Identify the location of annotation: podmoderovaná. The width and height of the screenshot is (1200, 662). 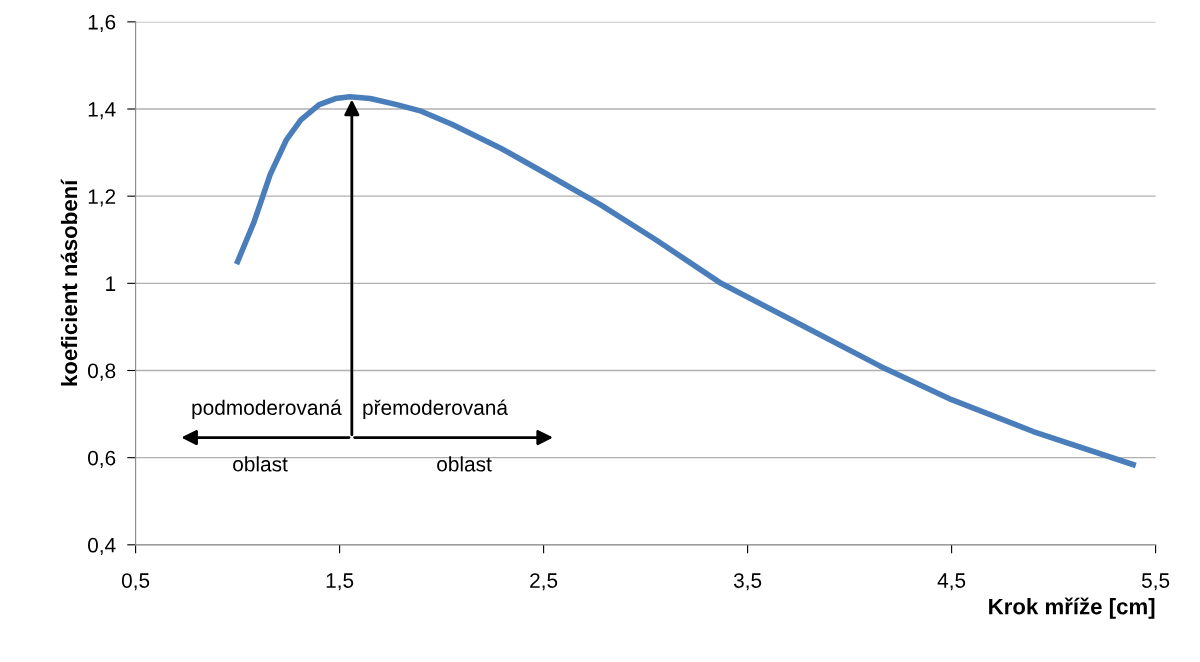
(267, 409).